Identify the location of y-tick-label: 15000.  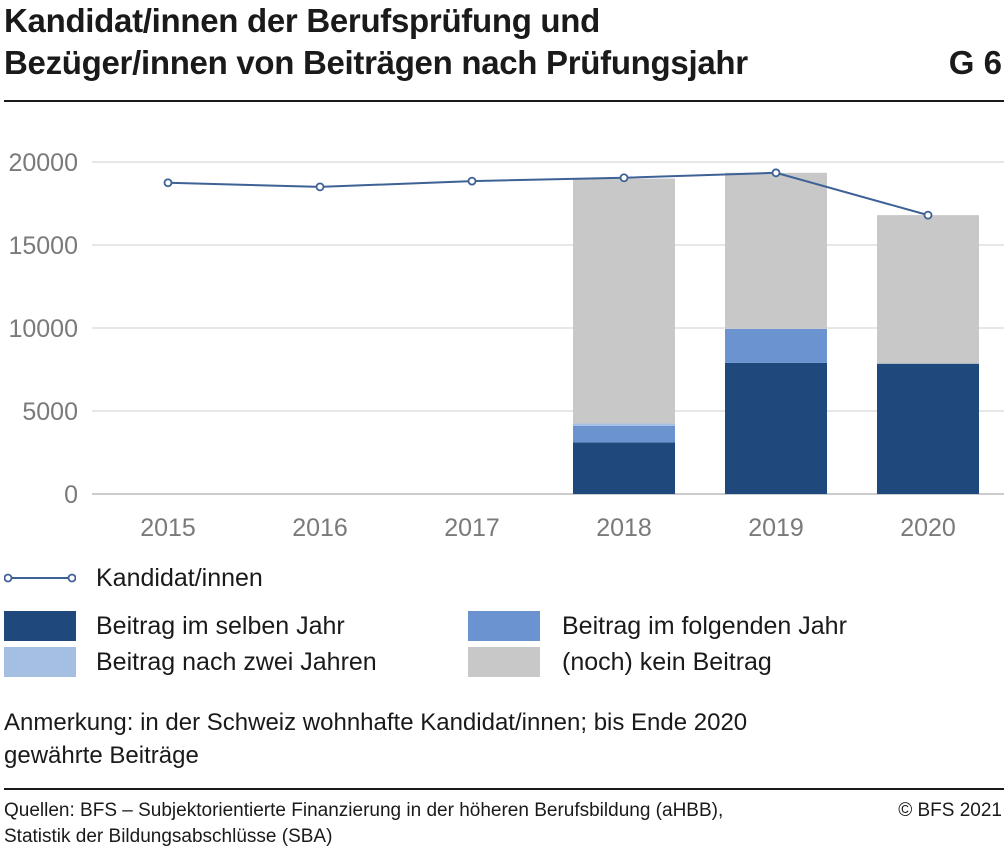
(43, 246).